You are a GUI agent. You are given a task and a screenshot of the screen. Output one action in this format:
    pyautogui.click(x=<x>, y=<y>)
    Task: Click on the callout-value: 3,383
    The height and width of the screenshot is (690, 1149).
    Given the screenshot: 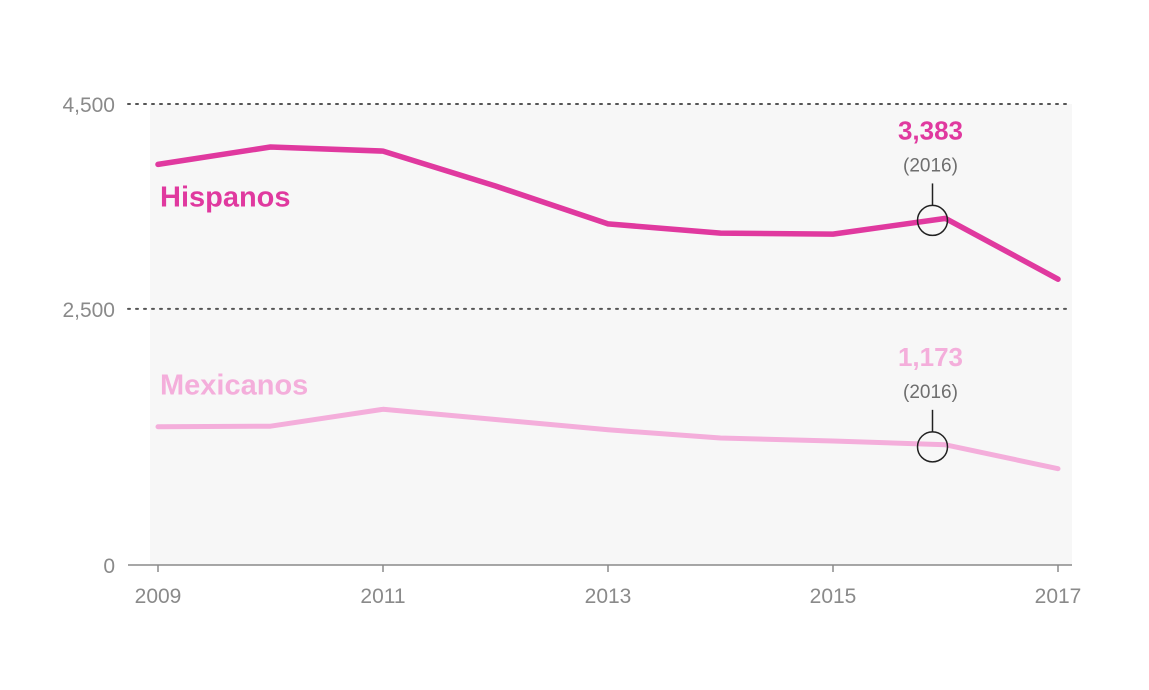 What is the action you would take?
    pyautogui.click(x=930, y=130)
    